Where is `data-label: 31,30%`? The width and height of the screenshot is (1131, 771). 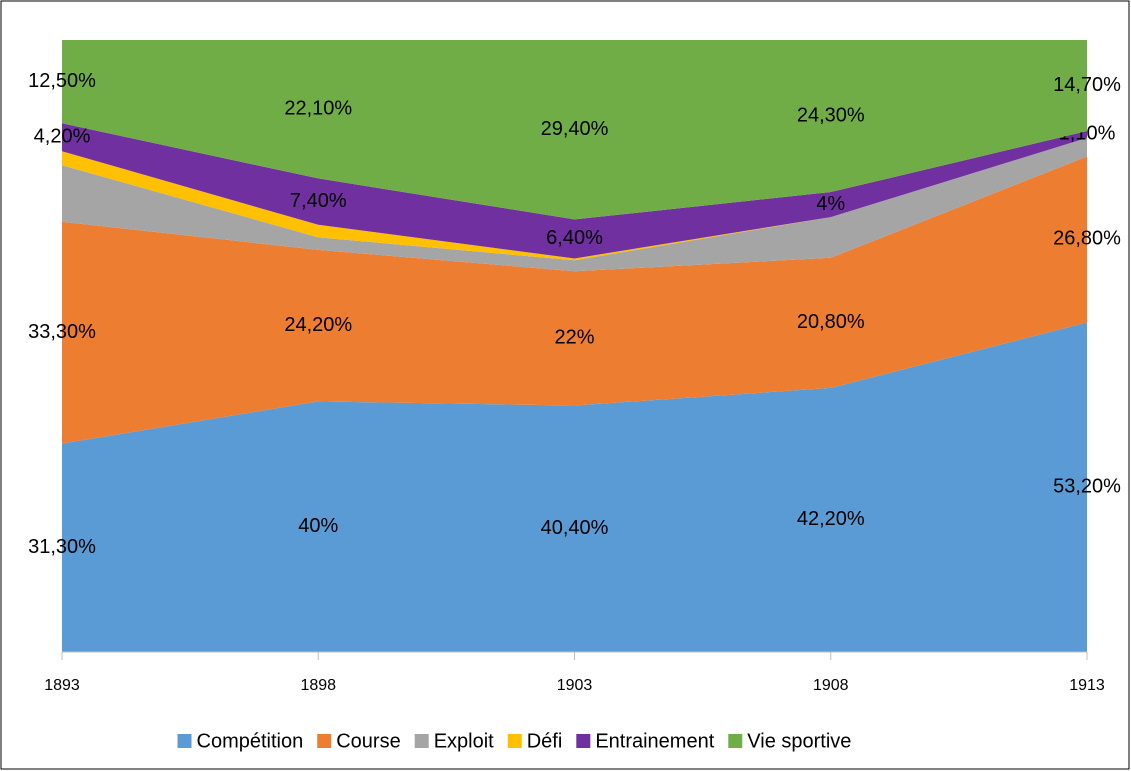
data-label: 31,30% is located at coordinates (62, 547).